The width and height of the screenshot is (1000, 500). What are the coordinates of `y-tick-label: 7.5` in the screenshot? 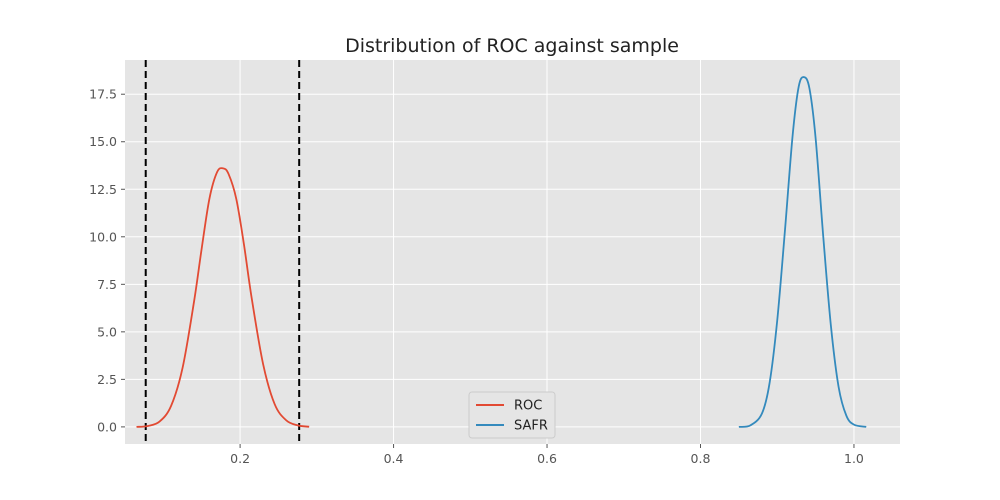 It's located at (107, 284).